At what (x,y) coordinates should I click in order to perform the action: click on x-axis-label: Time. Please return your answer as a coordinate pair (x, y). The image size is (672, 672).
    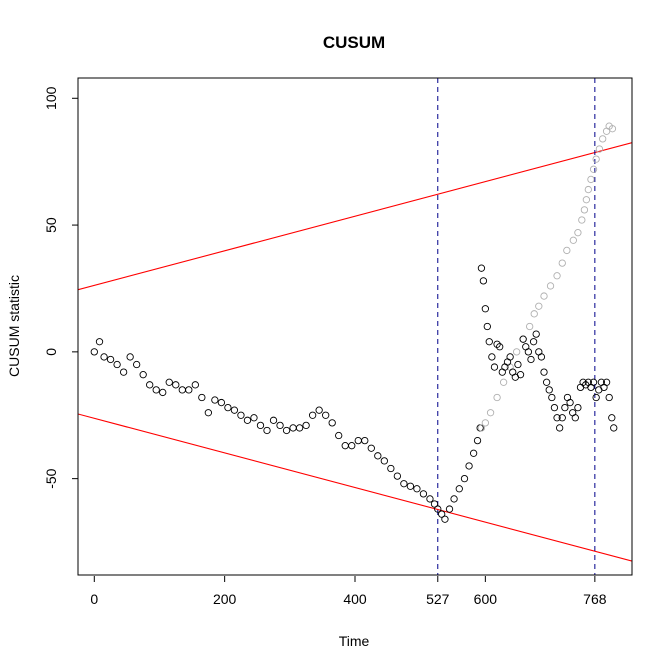
    Looking at the image, I should click on (354, 641).